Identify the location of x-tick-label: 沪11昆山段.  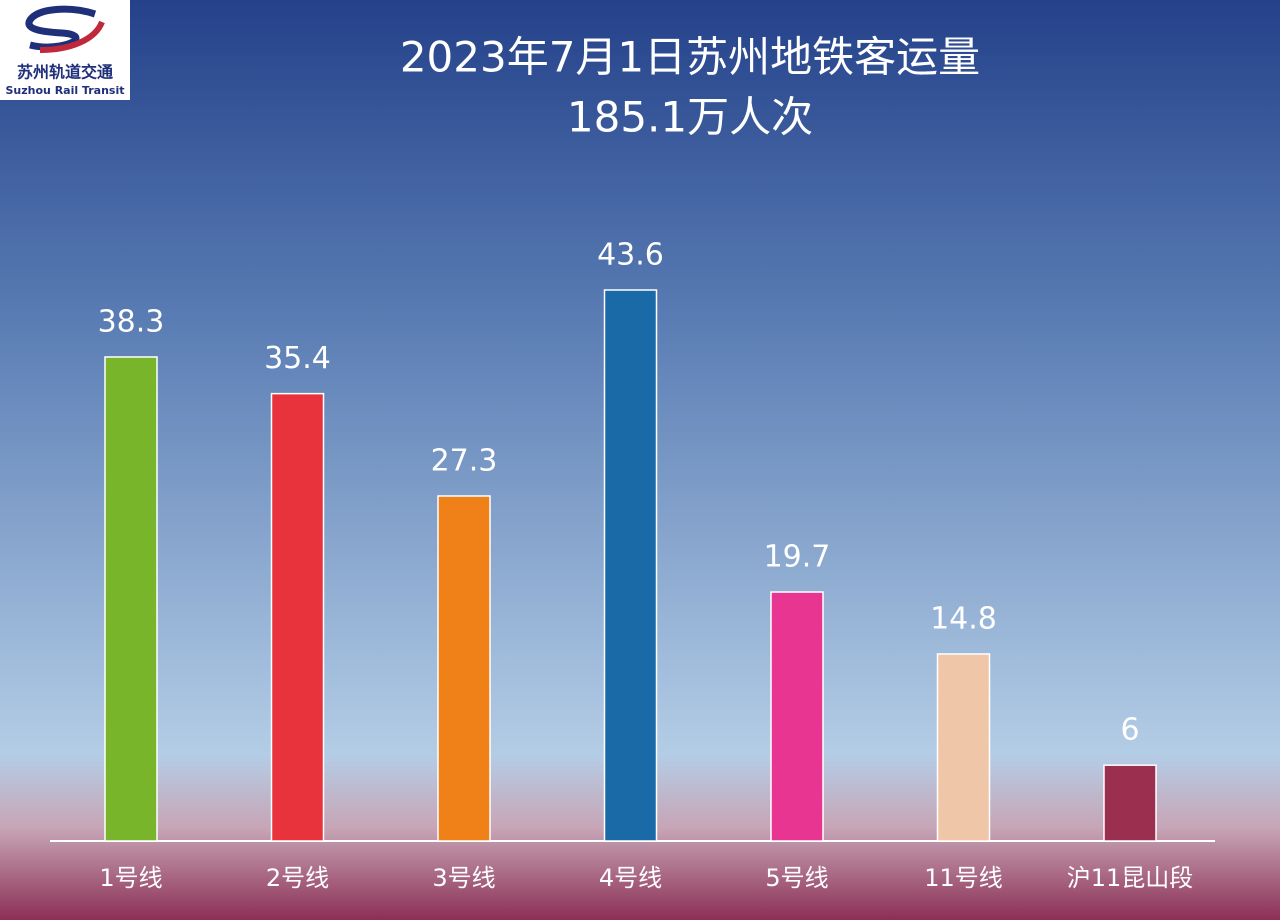
(1130, 878).